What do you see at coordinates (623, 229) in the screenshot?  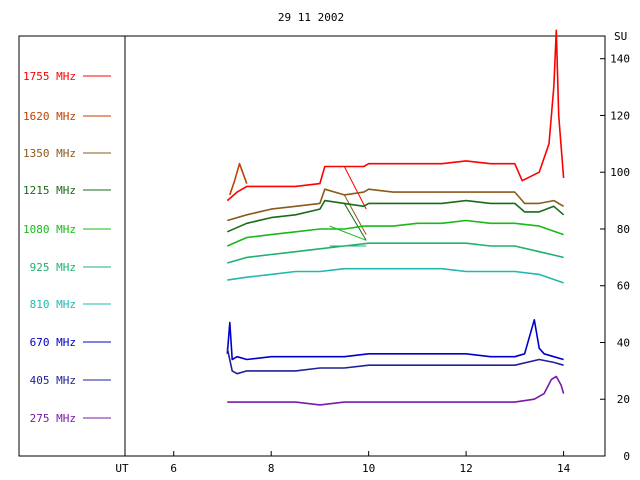 I see `y-tick-label: 80` at bounding box center [623, 229].